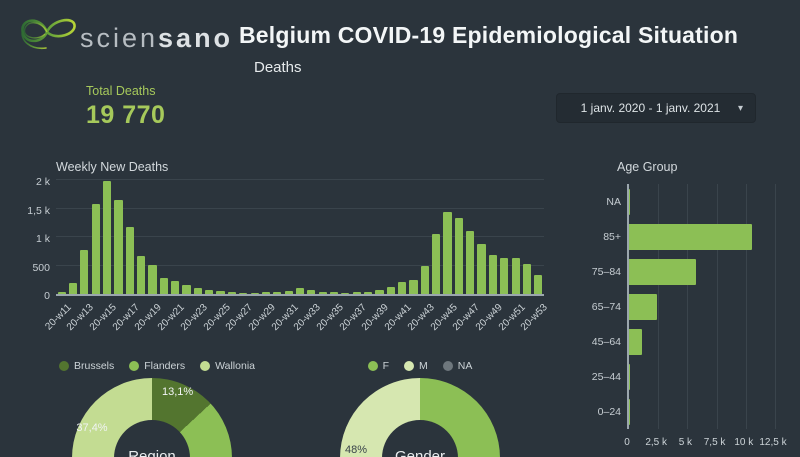  Describe the element at coordinates (773, 442) in the screenshot. I see `x-axis-tick-label: 12,5 k` at that location.